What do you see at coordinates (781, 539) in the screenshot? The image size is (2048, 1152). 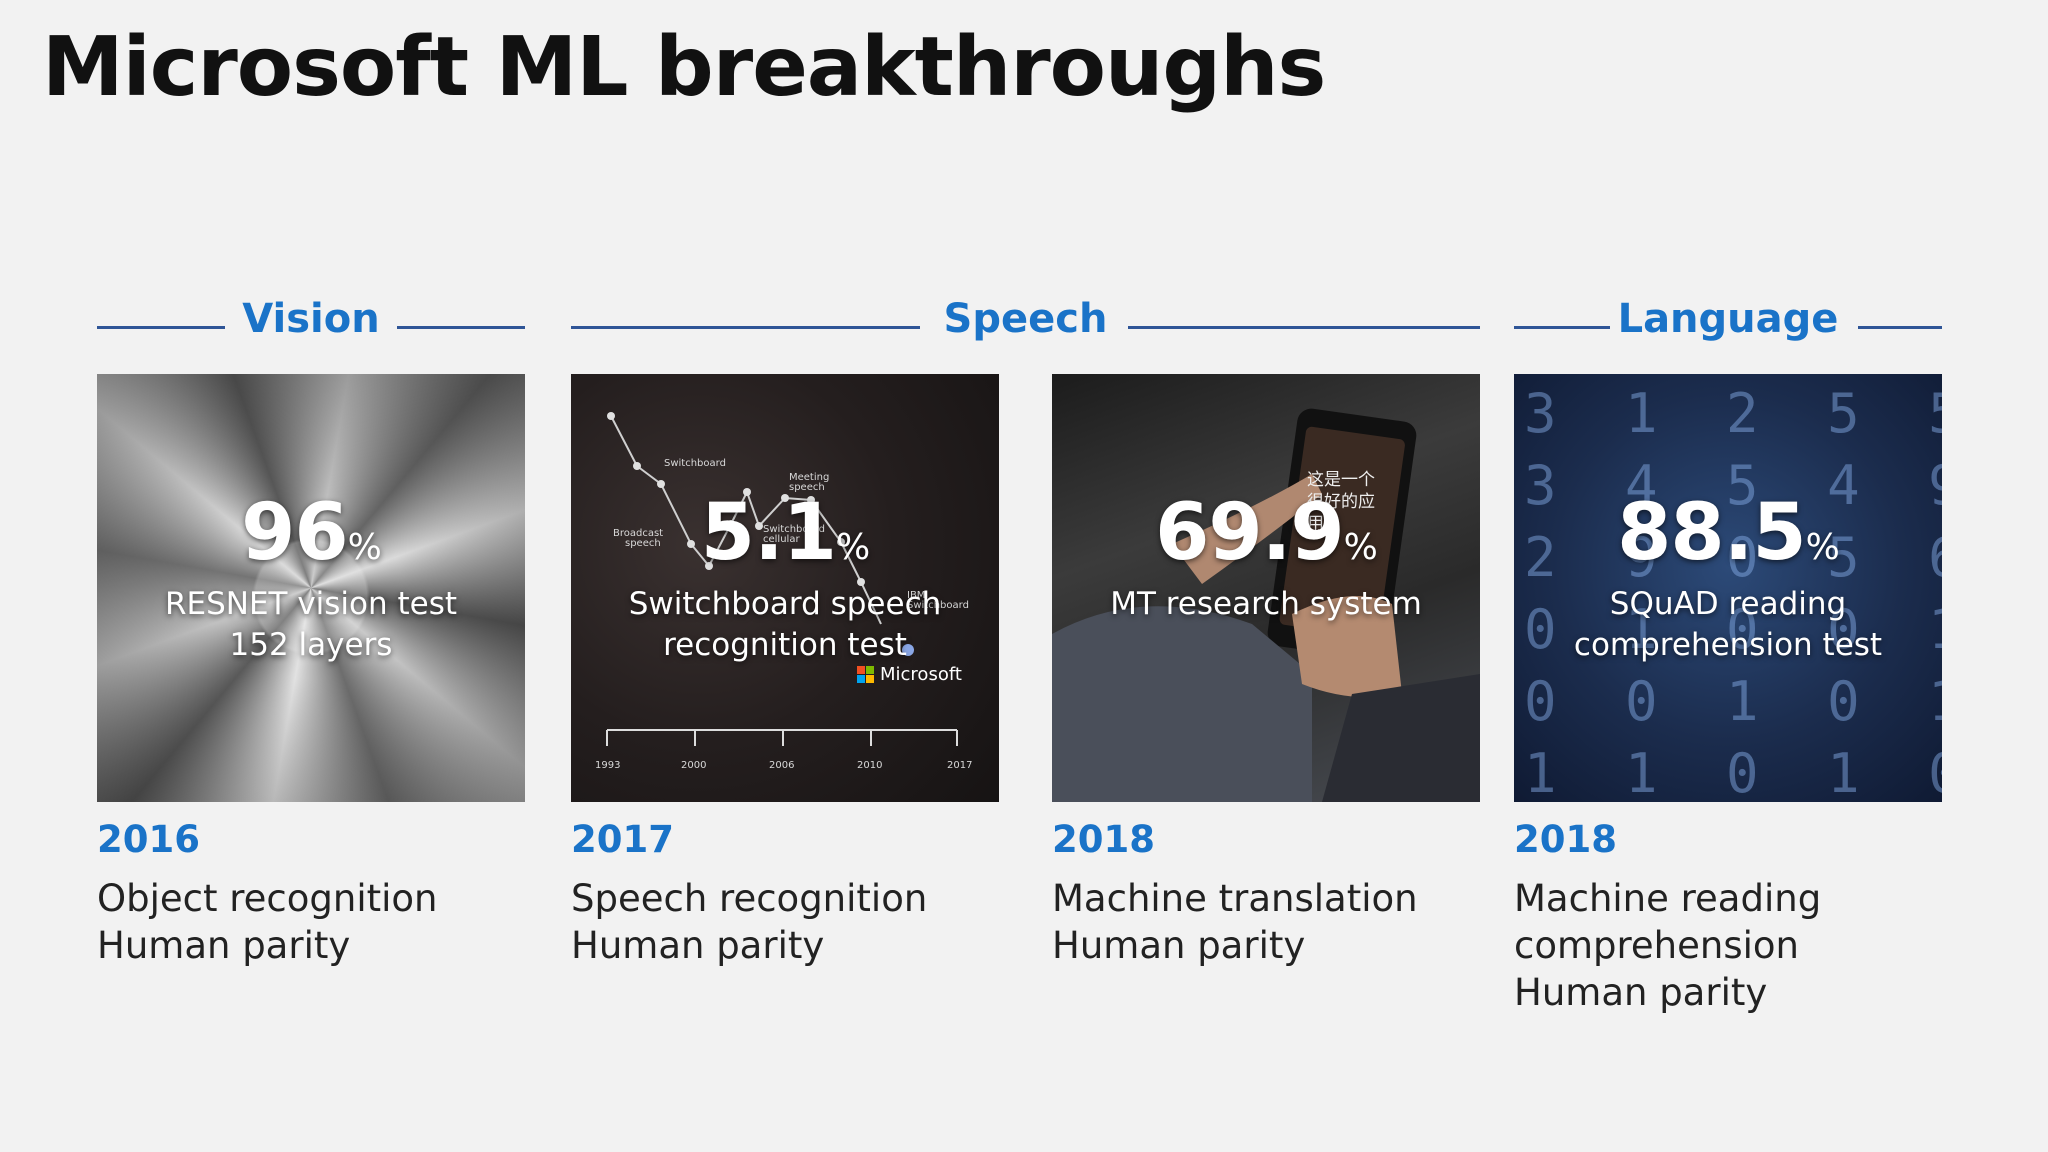 I see `svg-text: cellular` at bounding box center [781, 539].